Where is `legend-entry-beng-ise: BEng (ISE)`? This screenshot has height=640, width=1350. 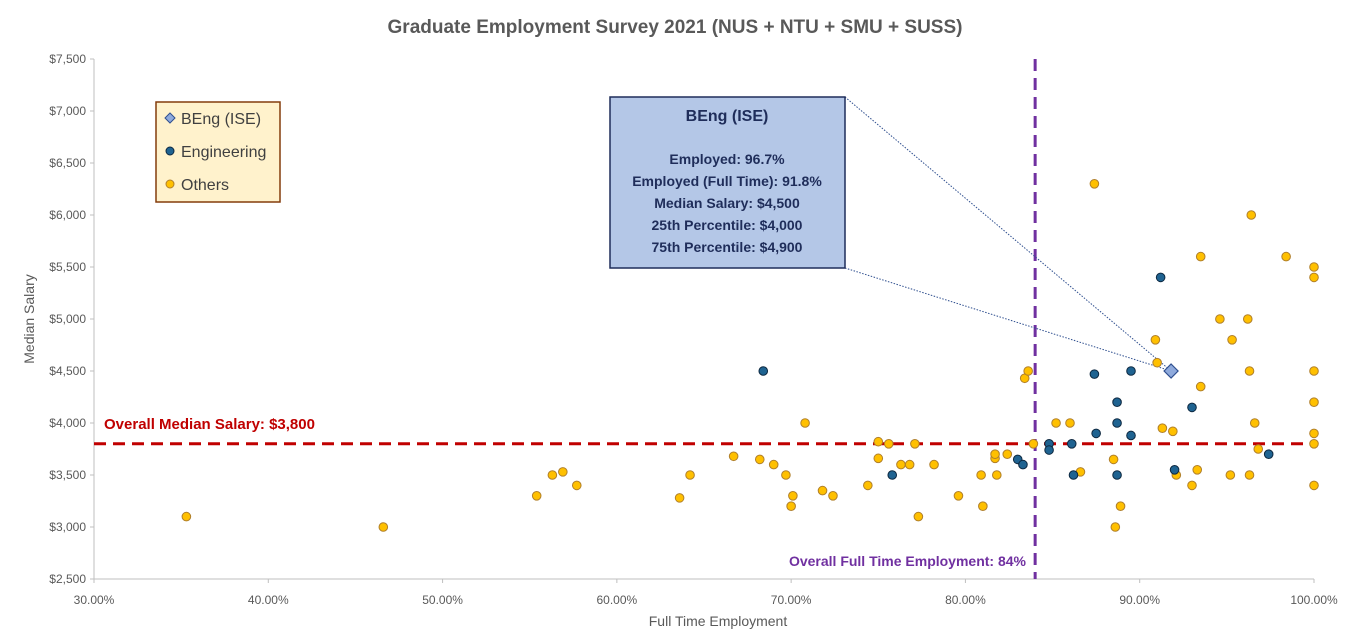 legend-entry-beng-ise: BEng (ISE) is located at coordinates (221, 119).